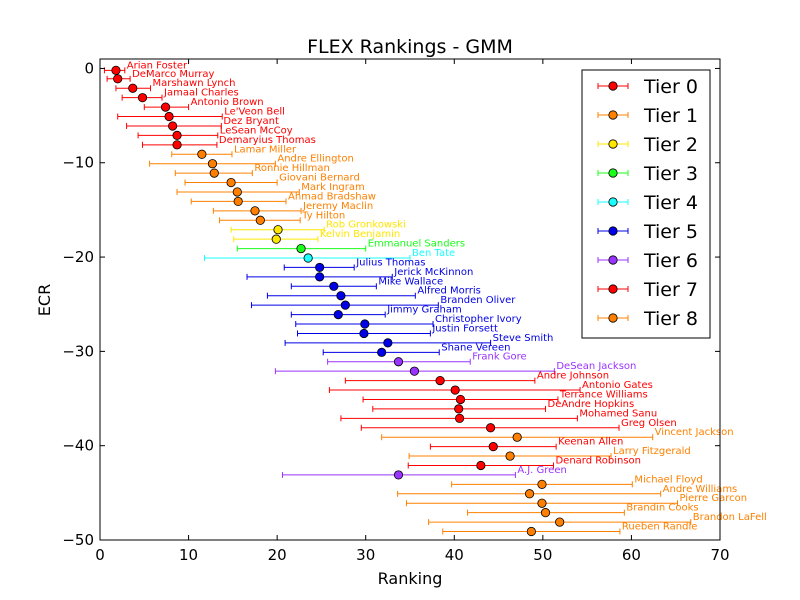  What do you see at coordinates (670, 319) in the screenshot?
I see `legend-label: Tier 8` at bounding box center [670, 319].